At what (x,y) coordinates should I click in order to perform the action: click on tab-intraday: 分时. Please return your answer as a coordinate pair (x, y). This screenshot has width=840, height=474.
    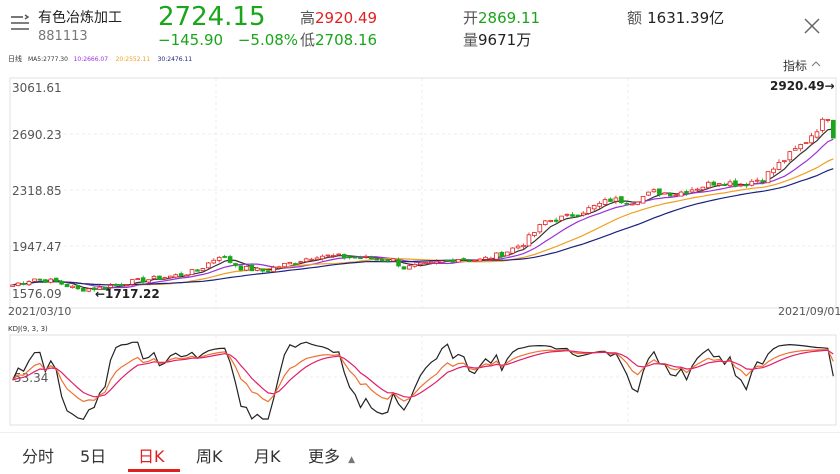
    Looking at the image, I should click on (38, 456).